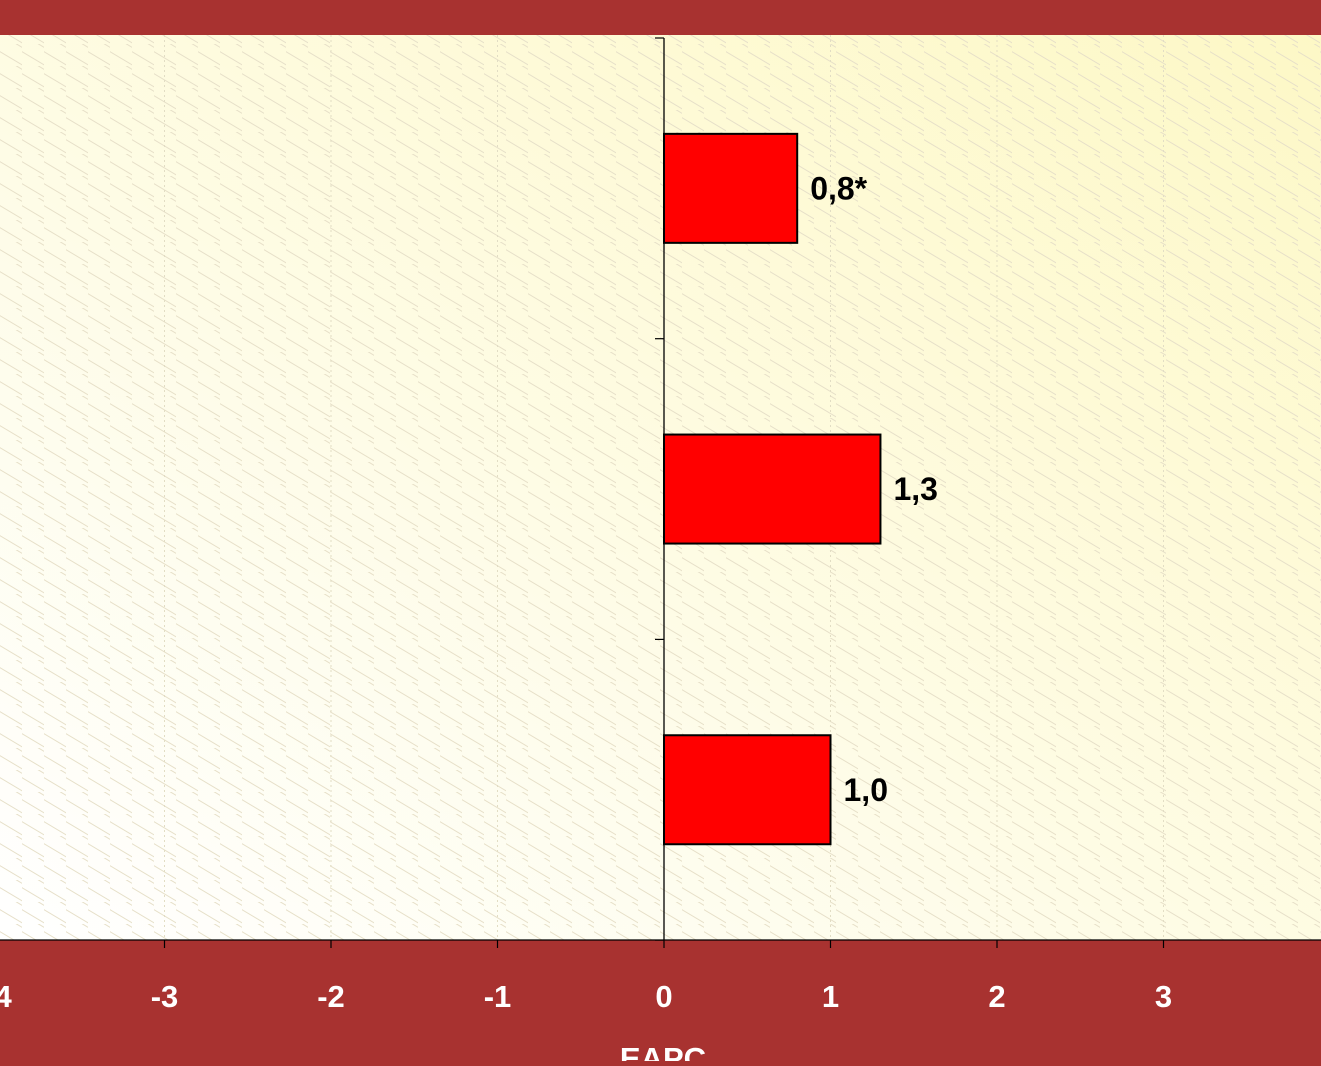 This screenshot has height=1066, width=1321. I want to click on x-tick-labels: -4-3-2-101234, so click(586, 996).